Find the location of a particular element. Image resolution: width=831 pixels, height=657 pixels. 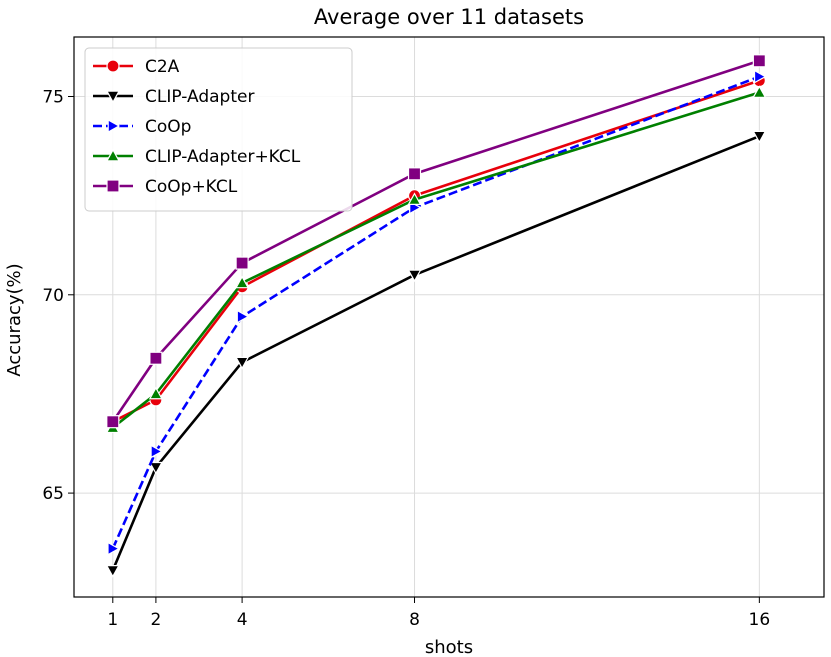

legend-label: C2A is located at coordinates (162, 67).